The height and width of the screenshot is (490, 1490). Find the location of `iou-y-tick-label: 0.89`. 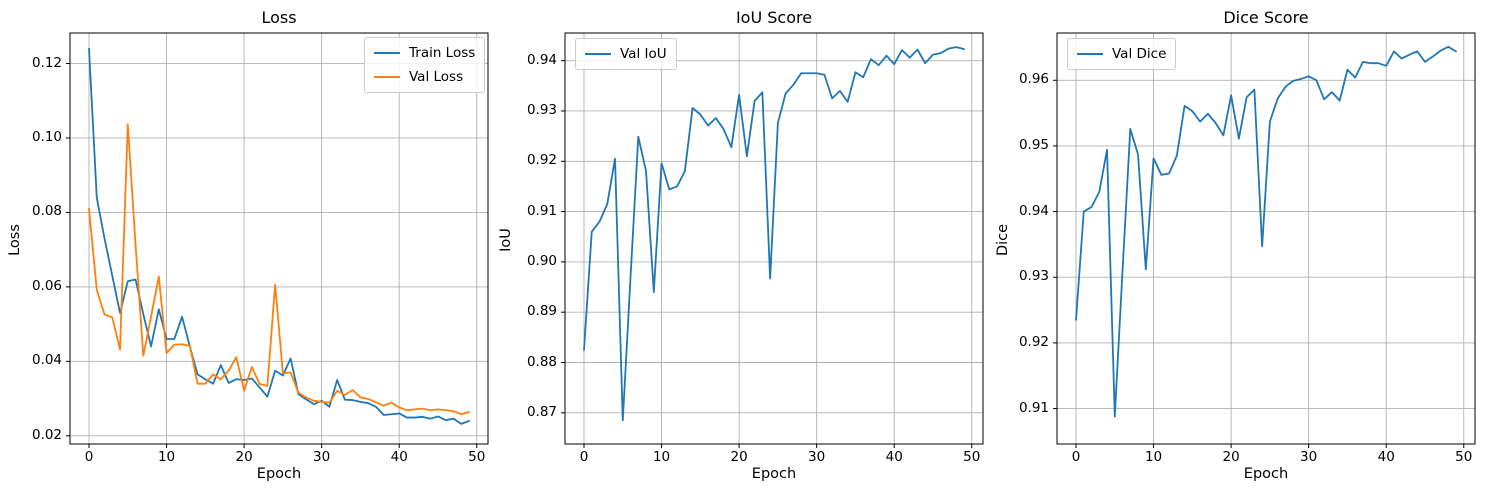

iou-y-tick-label: 0.89 is located at coordinates (541, 311).